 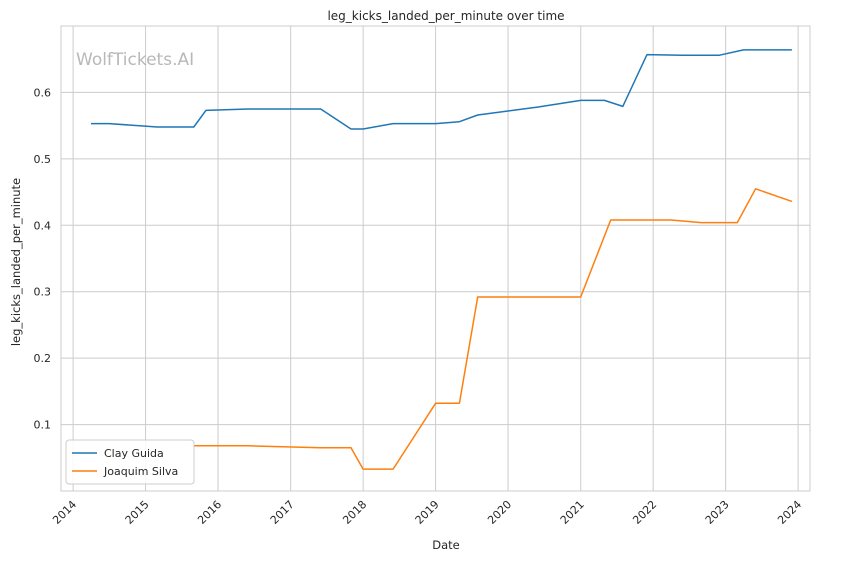 What do you see at coordinates (354, 512) in the screenshot?
I see `x-tick-label: 2018` at bounding box center [354, 512].